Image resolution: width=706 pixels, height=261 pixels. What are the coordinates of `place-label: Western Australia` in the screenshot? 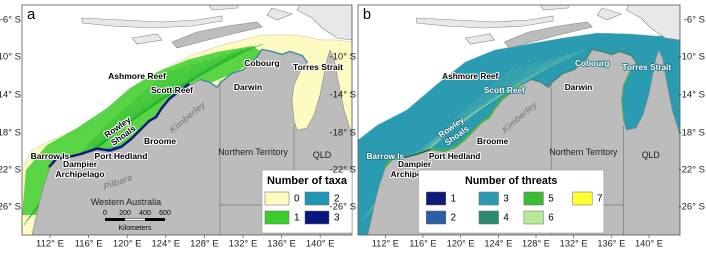 It's located at (126, 202).